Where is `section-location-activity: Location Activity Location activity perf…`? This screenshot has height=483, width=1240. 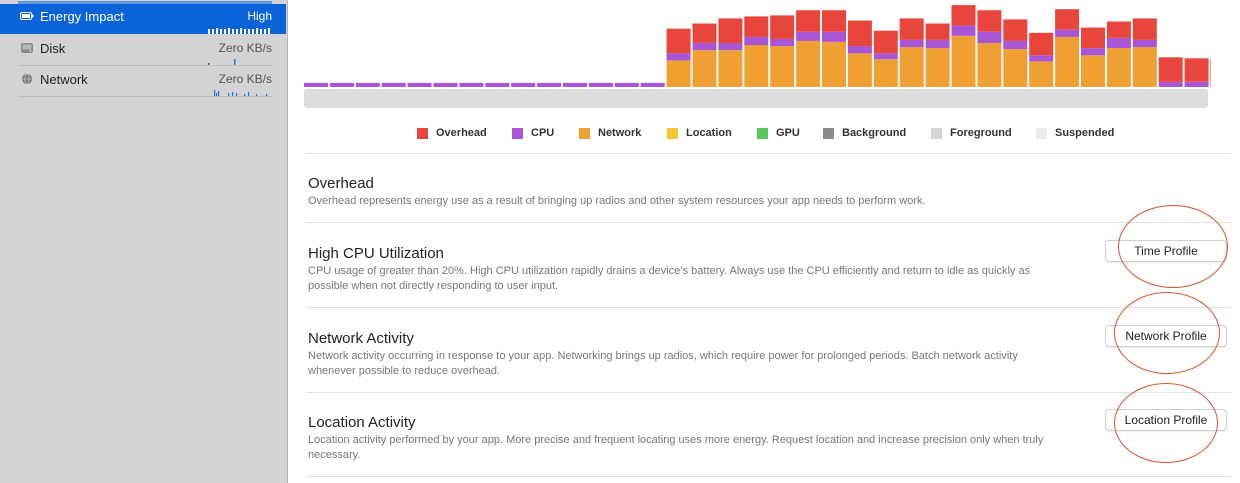
section-location-activity: Location Activity Location activity perf… is located at coordinates (708, 438).